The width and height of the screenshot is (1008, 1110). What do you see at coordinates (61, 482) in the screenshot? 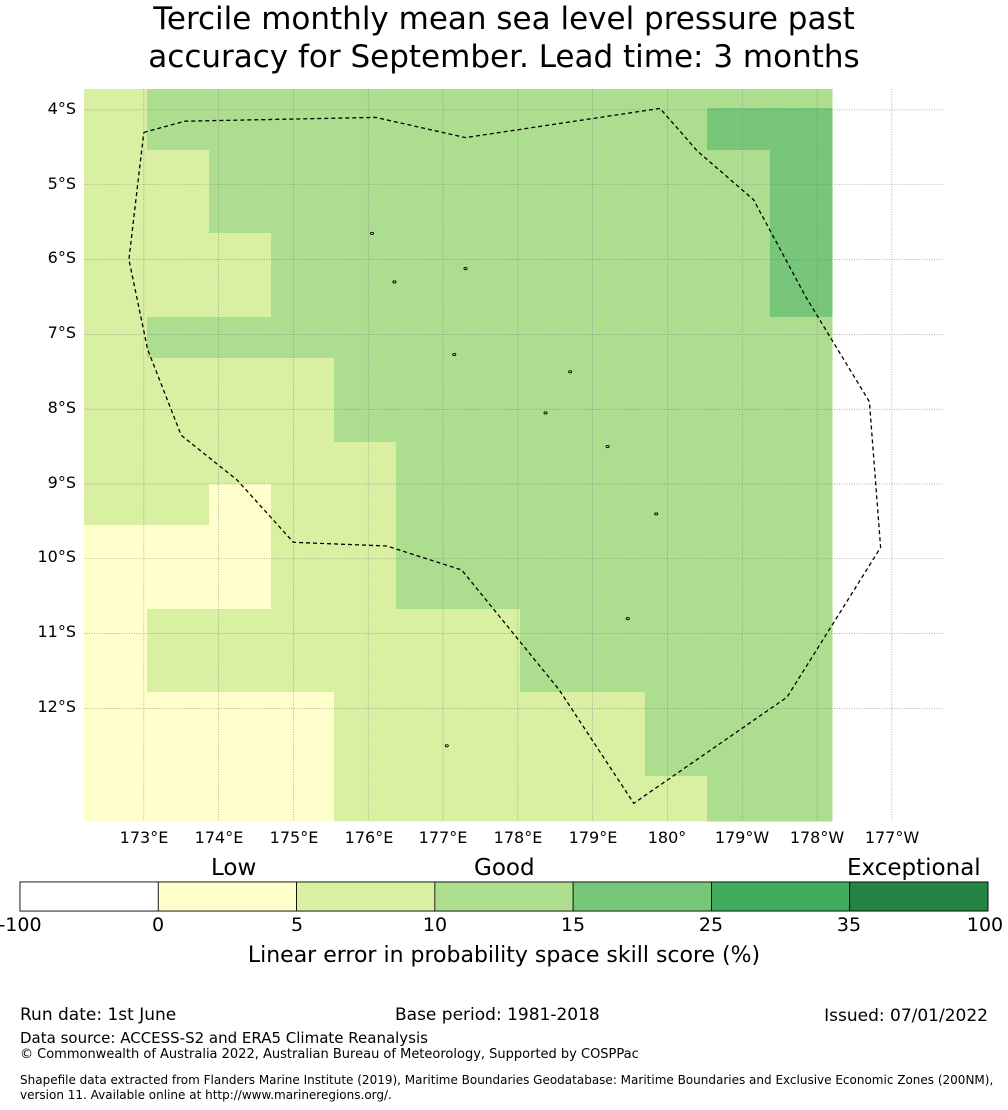
I see `lat-label-9s: 9°S` at bounding box center [61, 482].